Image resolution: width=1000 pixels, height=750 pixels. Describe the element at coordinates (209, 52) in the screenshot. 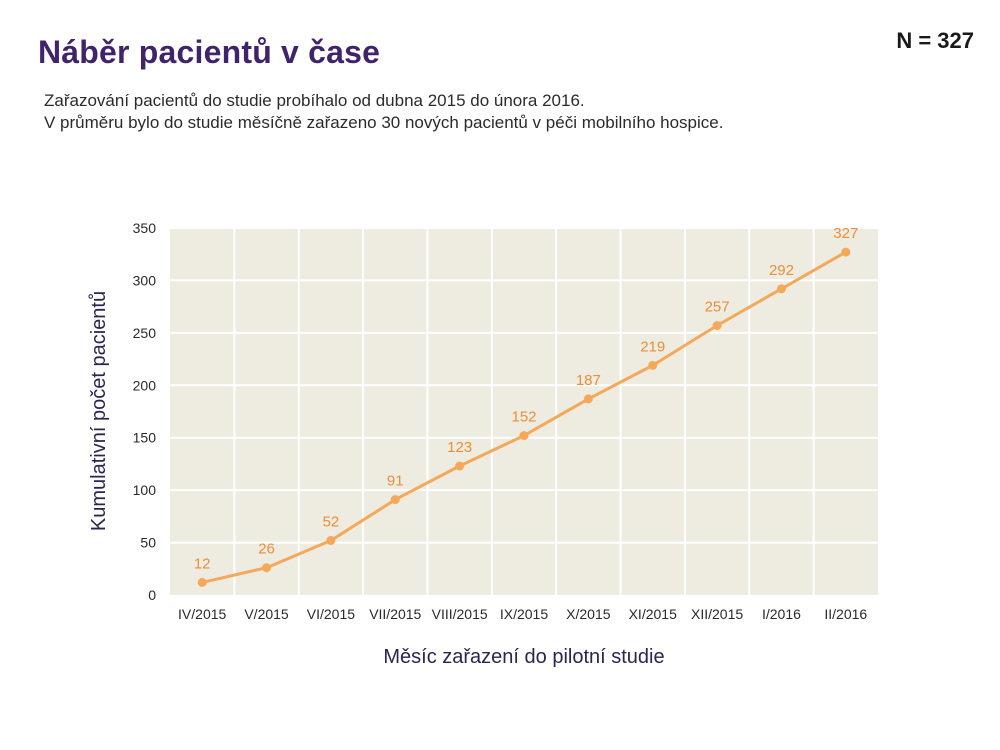

I see `page-title: Náběr pacientů v čase` at that location.